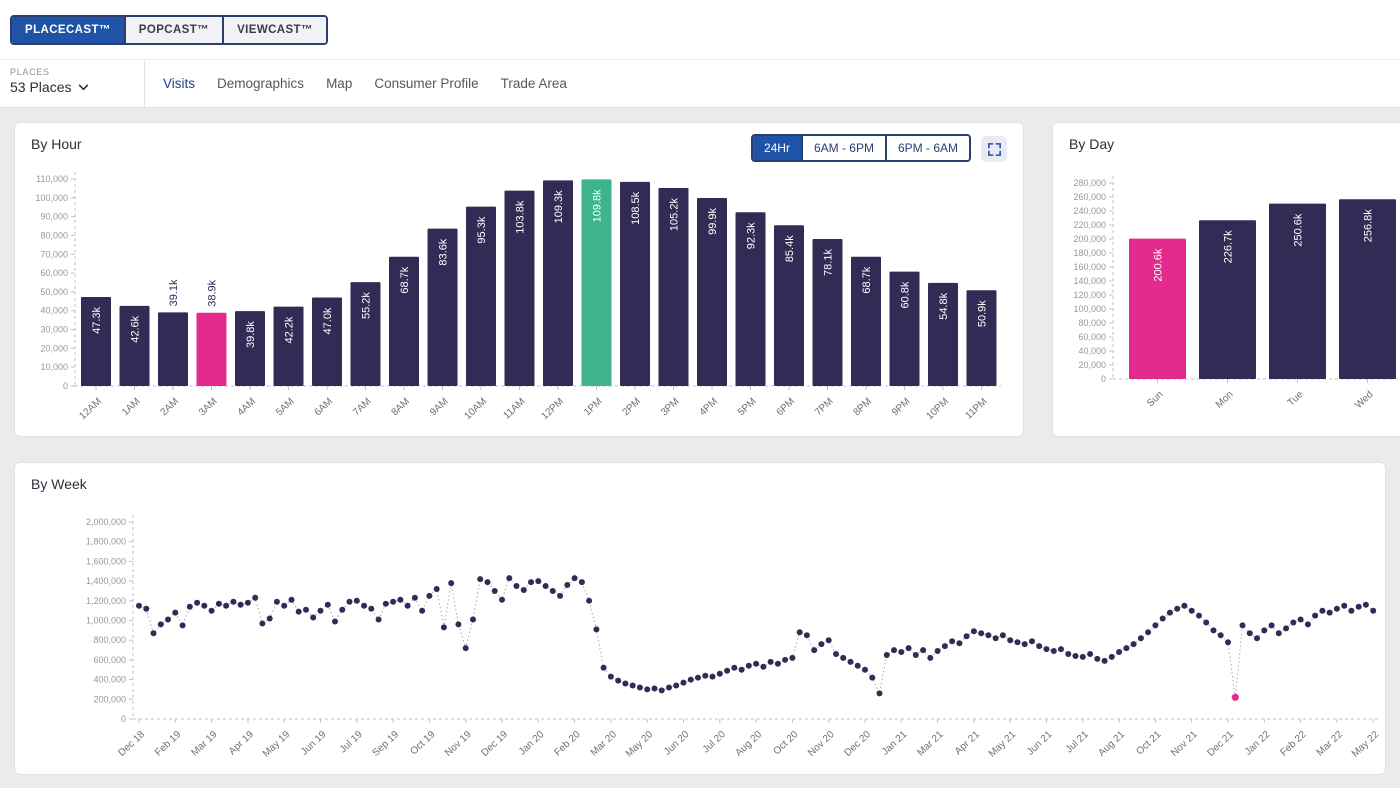  What do you see at coordinates (533, 83) in the screenshot?
I see `nav-tab-trade-area: Trade Area` at bounding box center [533, 83].